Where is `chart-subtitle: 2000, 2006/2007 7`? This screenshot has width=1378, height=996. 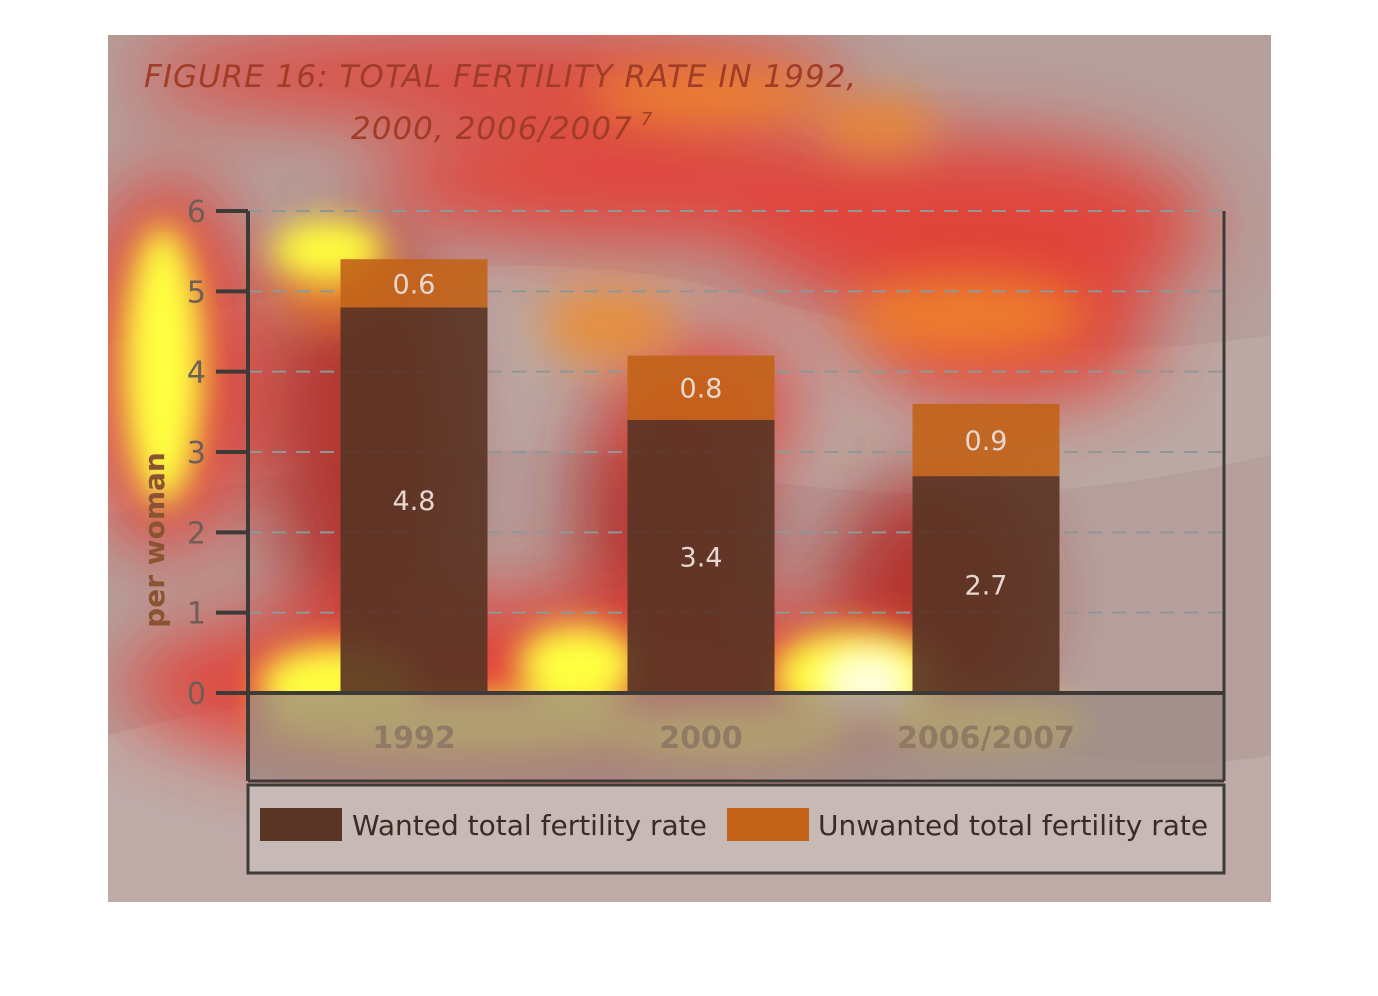 chart-subtitle: 2000, 2006/2007 7 is located at coordinates (502, 128).